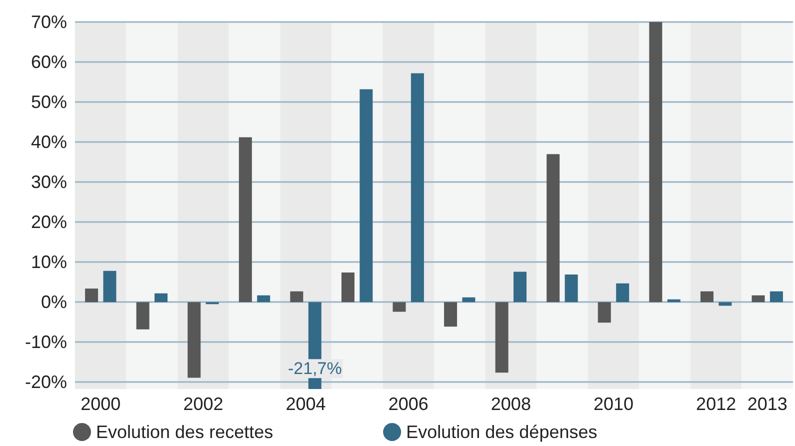 This screenshot has width=795, height=446. Describe the element at coordinates (767, 404) in the screenshot. I see `x-tick-label: 2013` at that location.